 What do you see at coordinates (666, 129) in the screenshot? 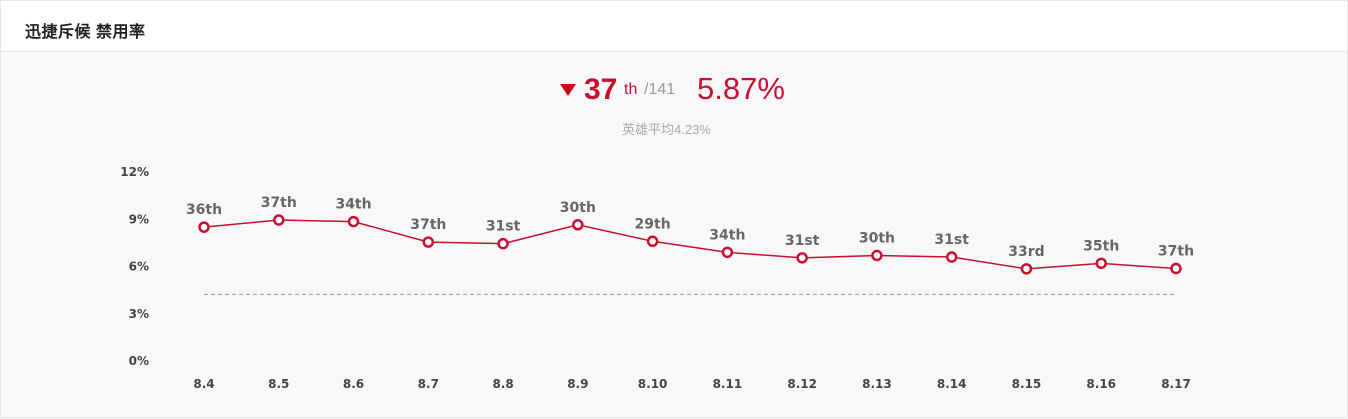
I see `hero-average: 英雄平均4.23%` at bounding box center [666, 129].